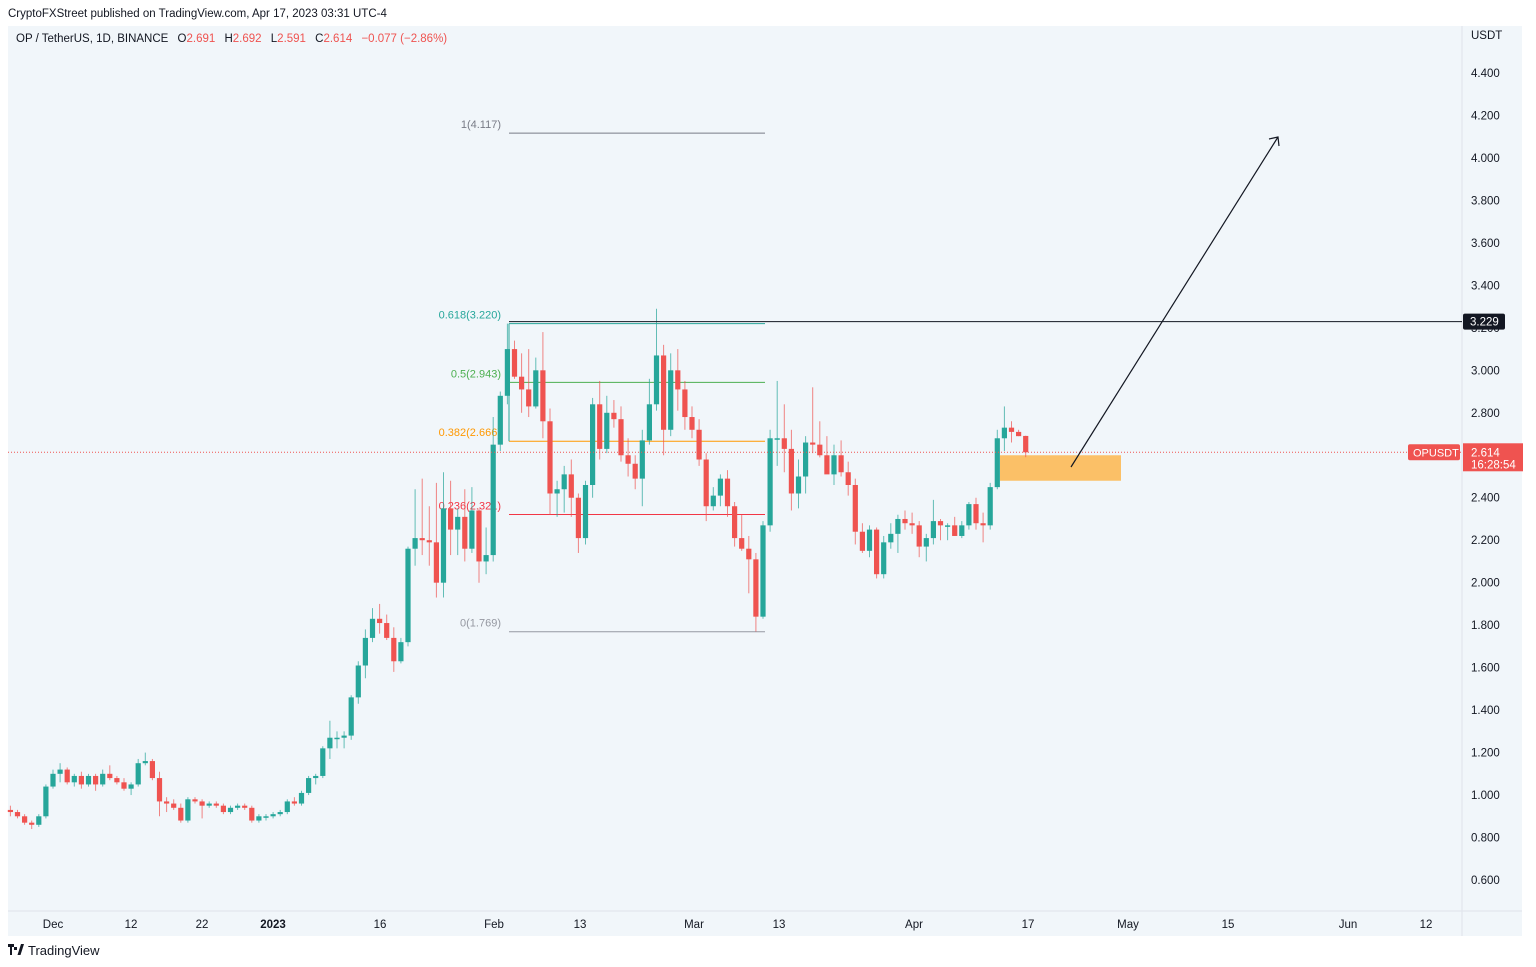 The image size is (1536, 967). I want to click on tradingview-logo: TradingView, so click(54, 950).